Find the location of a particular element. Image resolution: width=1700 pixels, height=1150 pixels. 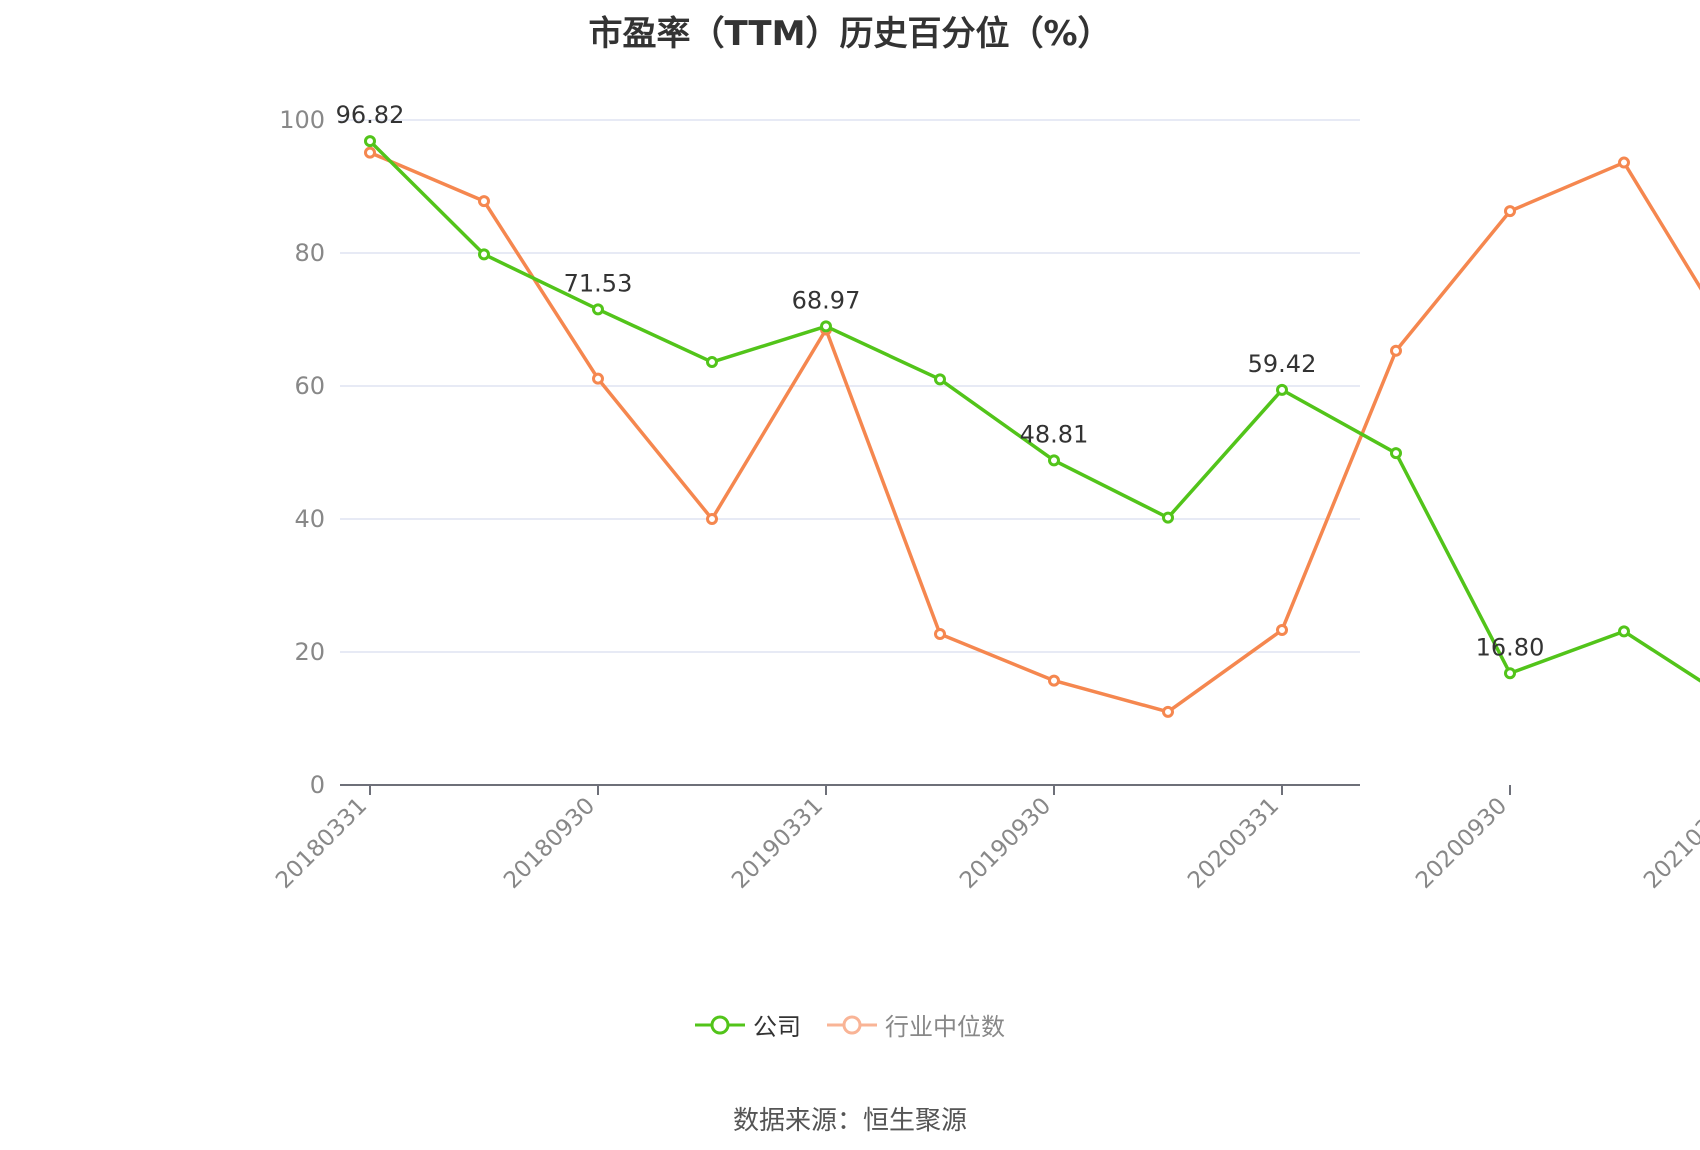

x-tick-label: 20190930 is located at coordinates (1005, 843).